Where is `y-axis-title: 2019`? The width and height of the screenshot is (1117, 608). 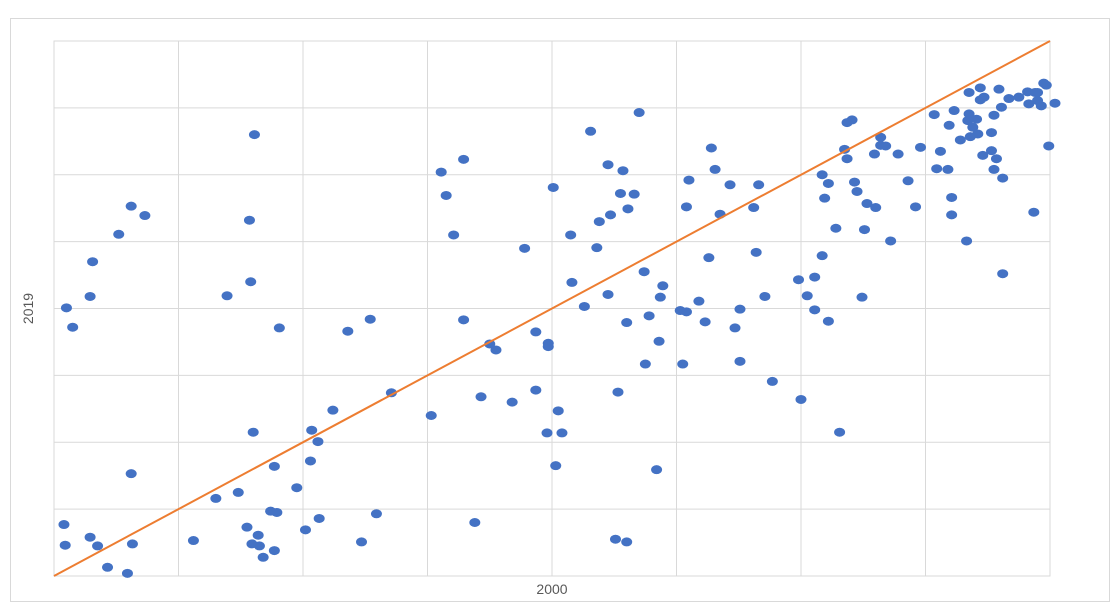
y-axis-title: 2019 is located at coordinates (28, 308).